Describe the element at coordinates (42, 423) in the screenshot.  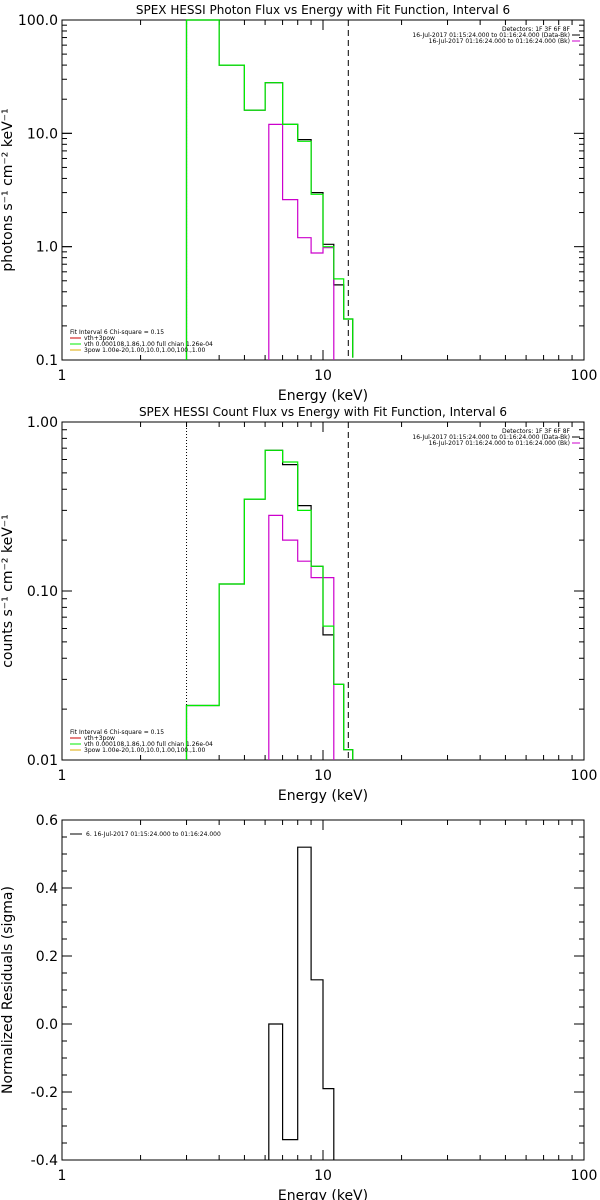
I see `y-tick-label: 1.00` at that location.